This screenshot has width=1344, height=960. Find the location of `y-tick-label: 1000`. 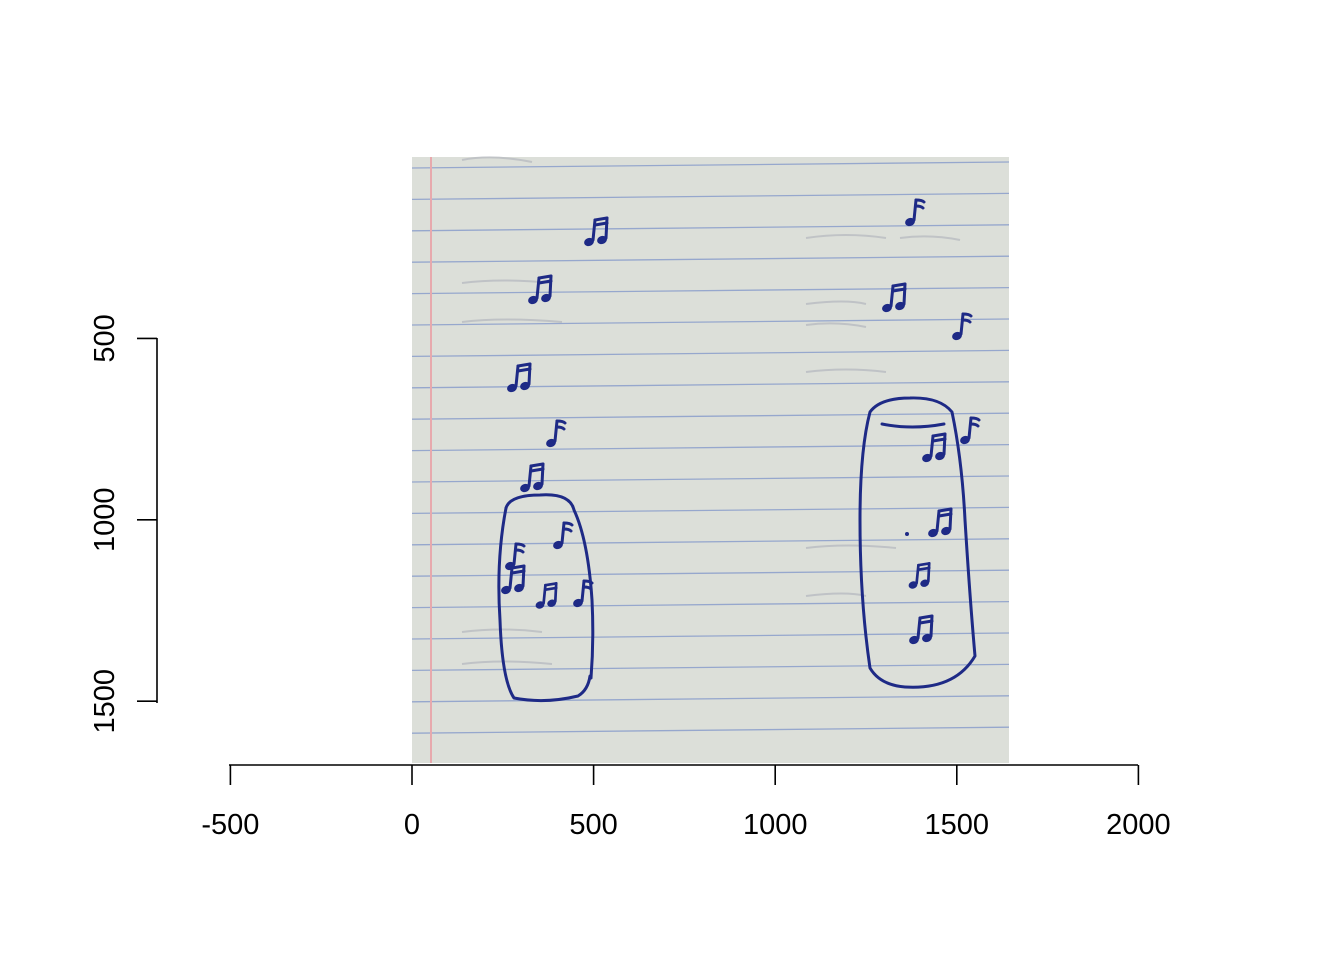

y-tick-label: 1000 is located at coordinates (105, 520).